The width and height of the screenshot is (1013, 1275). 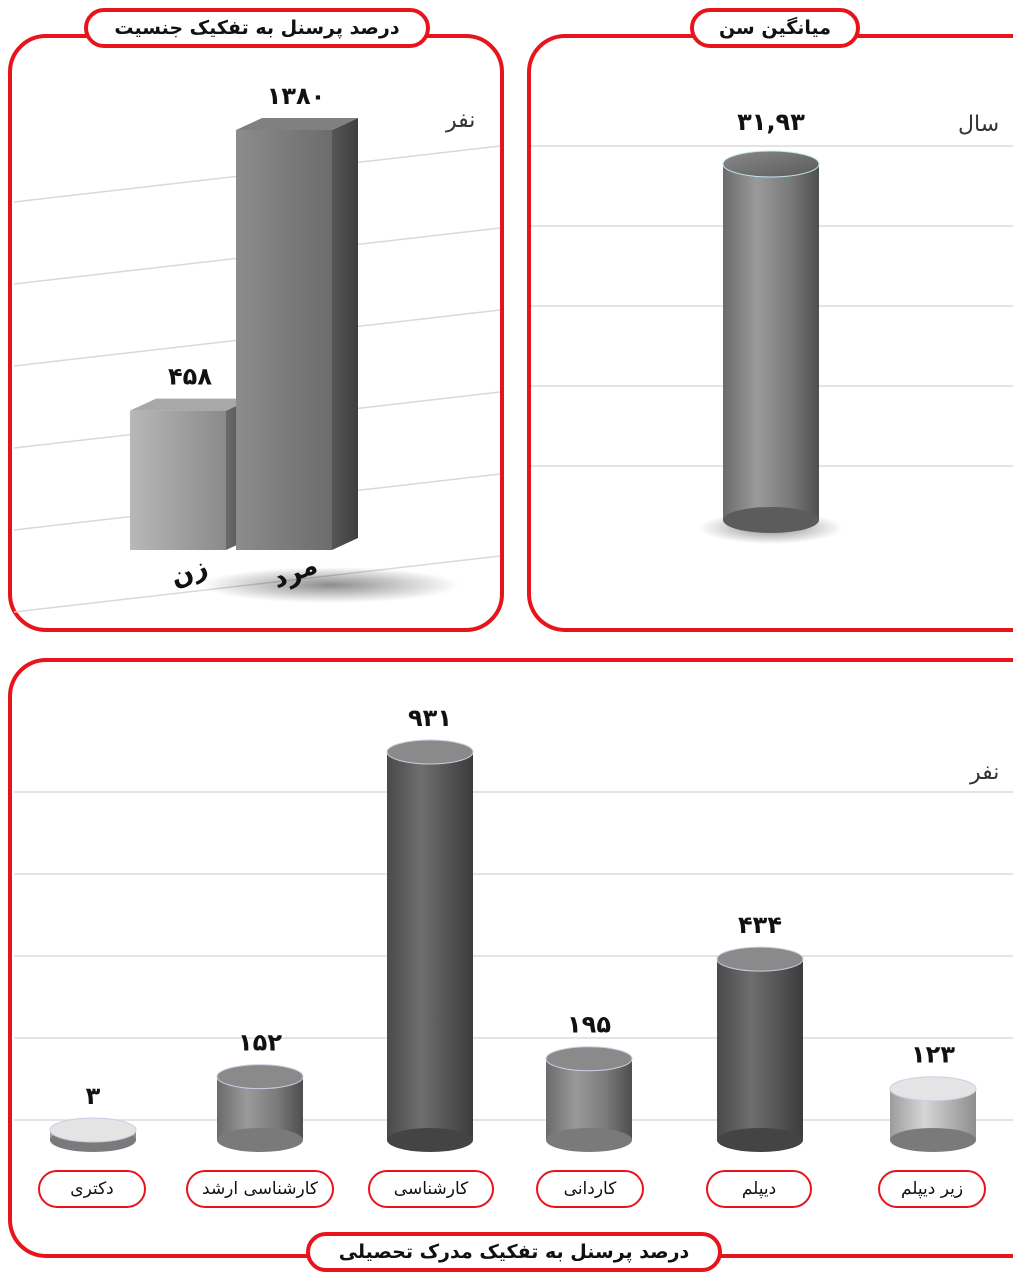 What do you see at coordinates (771, 520) in the screenshot?
I see `age-bar-base` at bounding box center [771, 520].